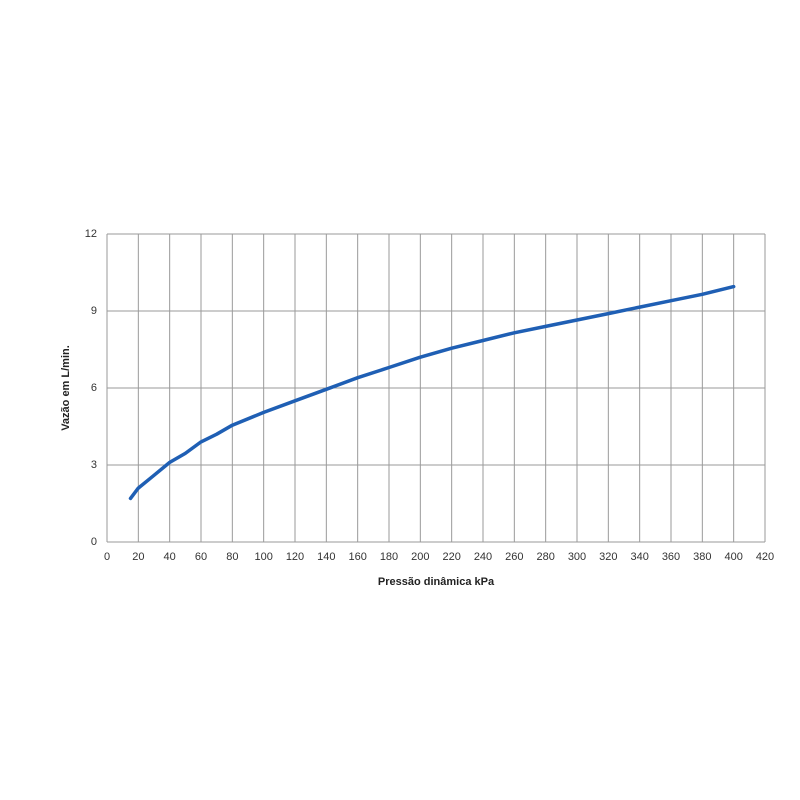  What do you see at coordinates (357, 557) in the screenshot?
I see `x-tick-label: 160` at bounding box center [357, 557].